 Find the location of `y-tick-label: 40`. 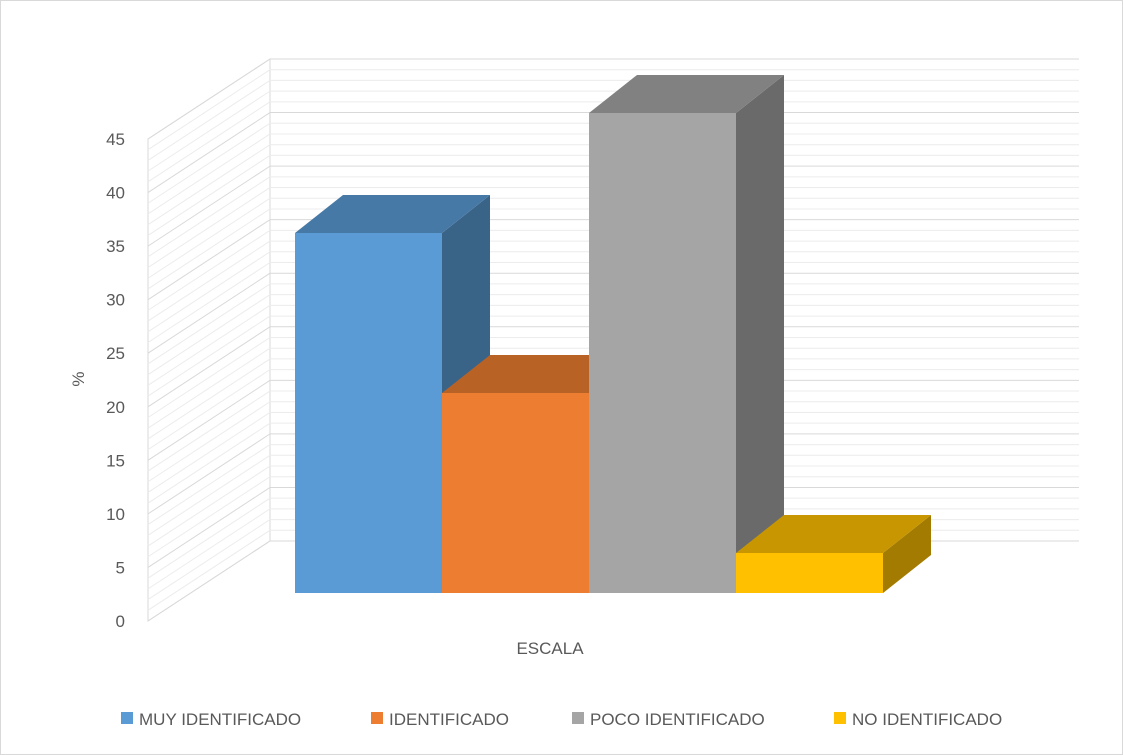

y-tick-label: 40 is located at coordinates (115, 193).